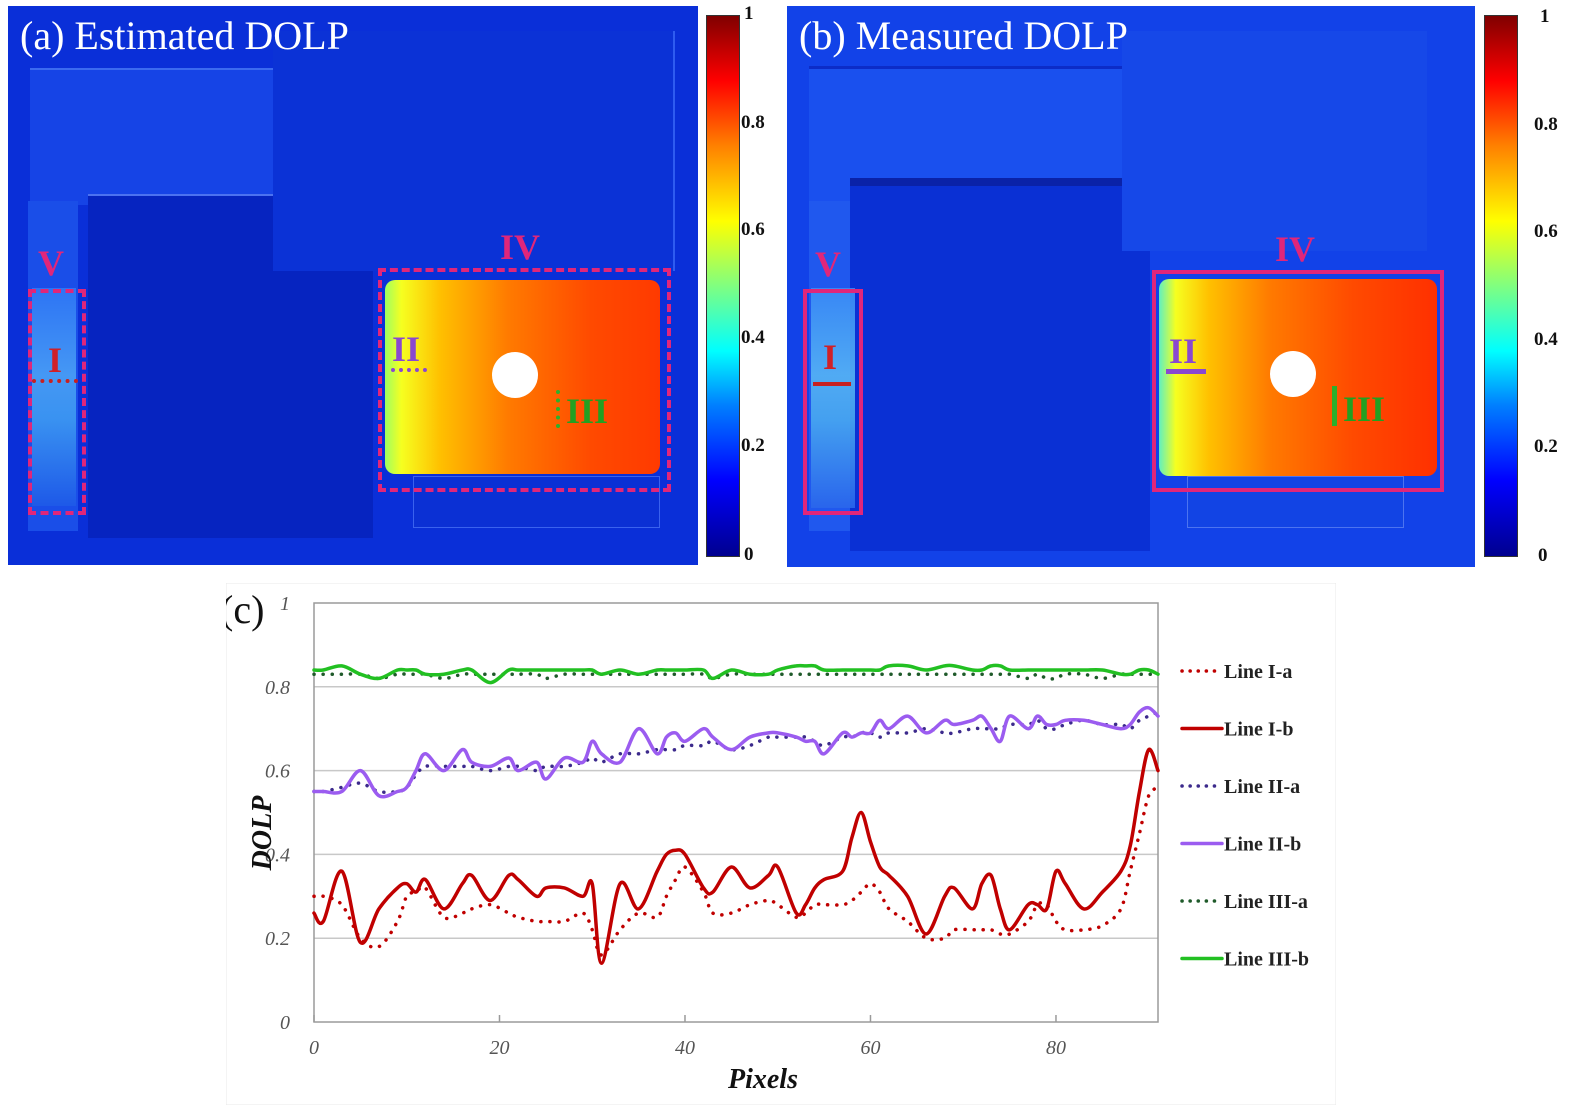 The width and height of the screenshot is (1592, 1117). What do you see at coordinates (245, 609) in the screenshot?
I see `chart-panel-label: (c)` at bounding box center [245, 609].